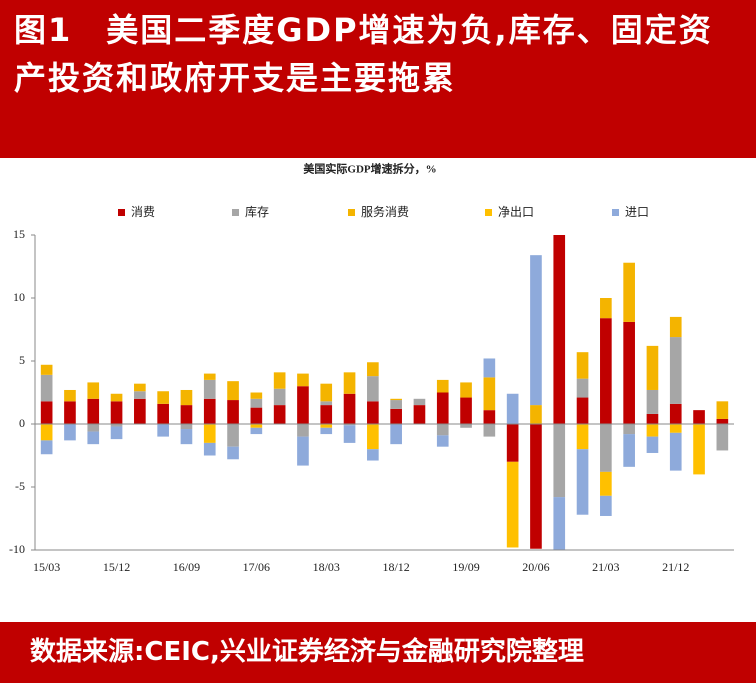  I want to click on legend-label: 库存, so click(257, 211).